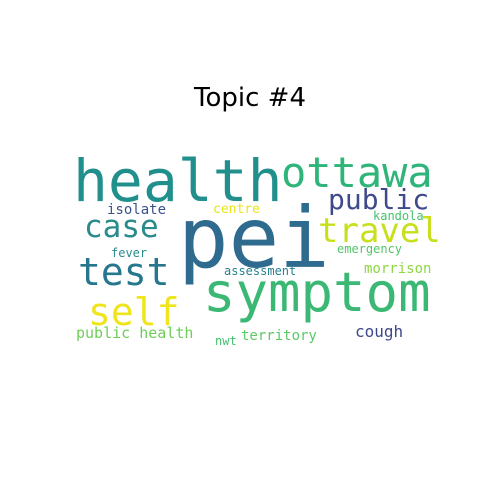 This screenshot has height=500, width=500. I want to click on word-fever: fever, so click(129, 253).